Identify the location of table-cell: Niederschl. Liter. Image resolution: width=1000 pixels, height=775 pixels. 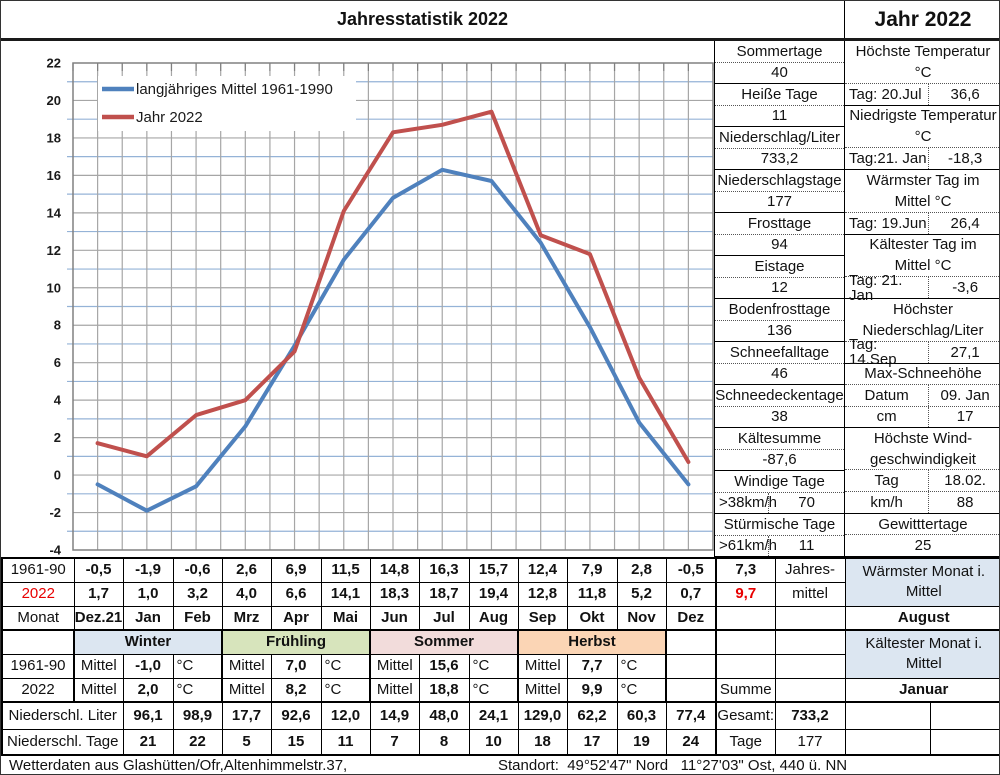
(62, 715).